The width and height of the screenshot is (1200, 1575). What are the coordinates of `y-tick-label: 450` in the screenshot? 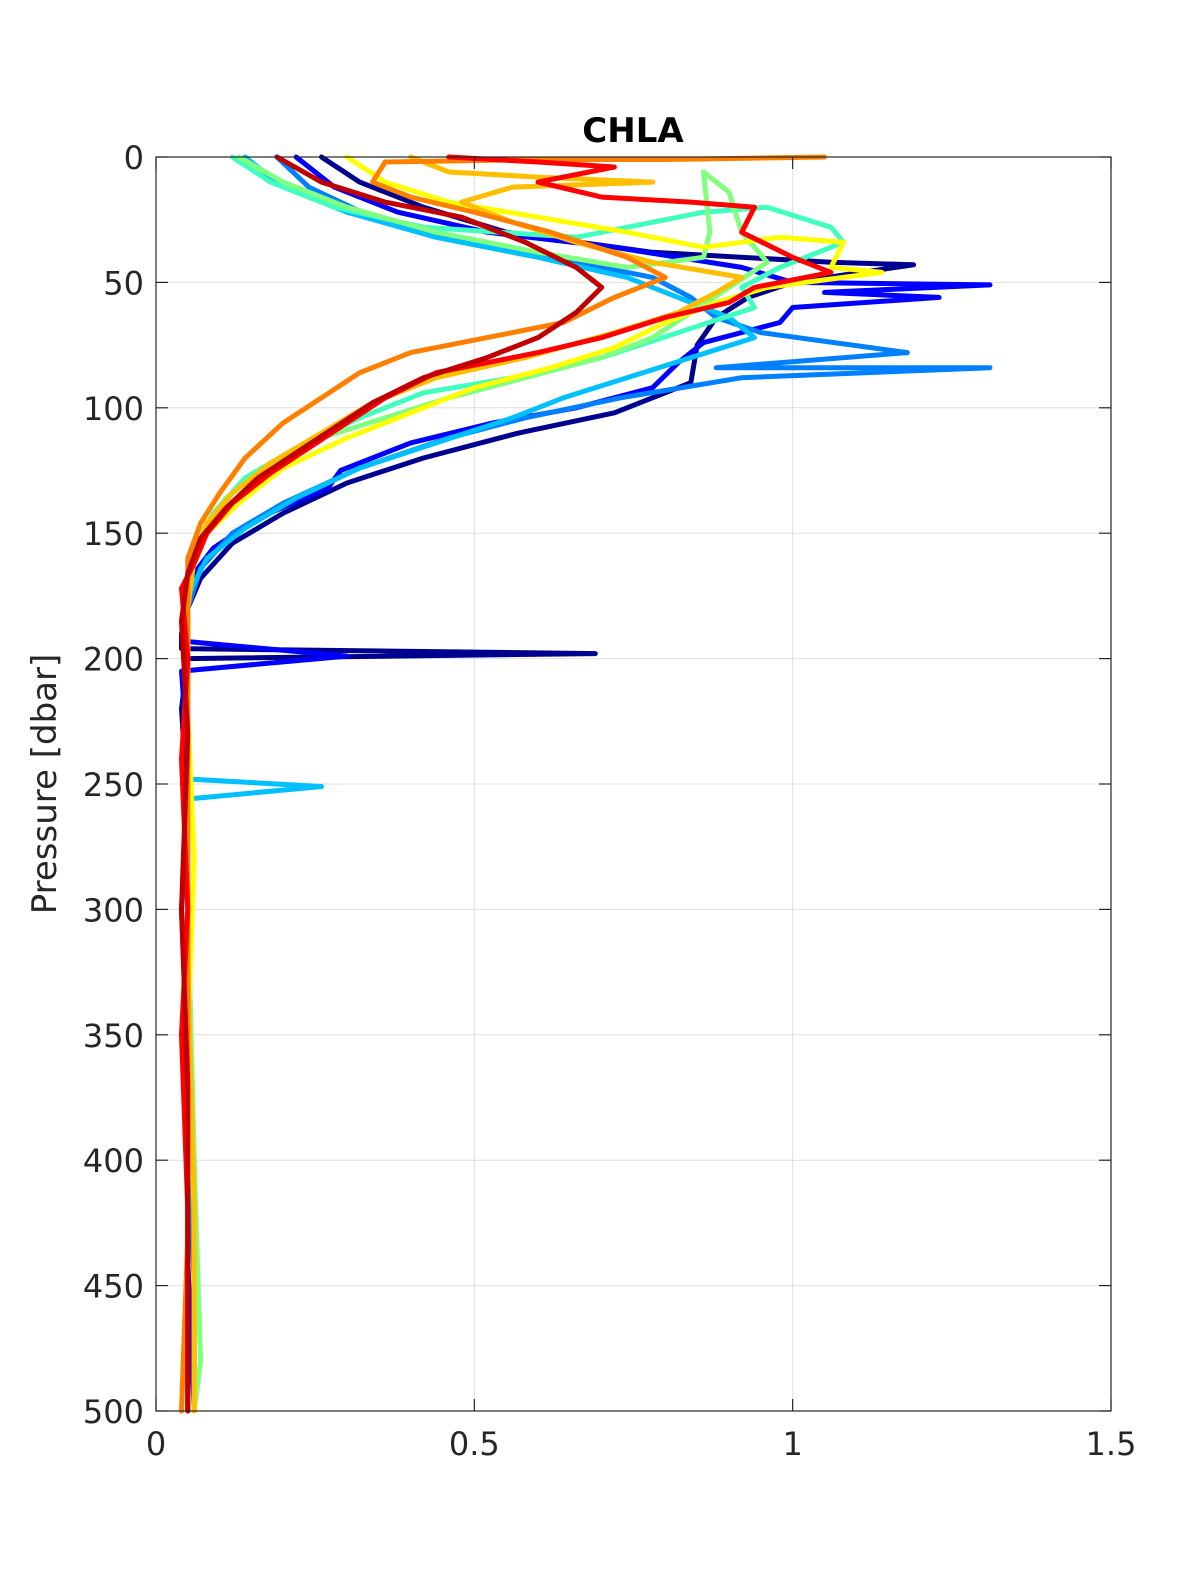 It's located at (113, 1287).